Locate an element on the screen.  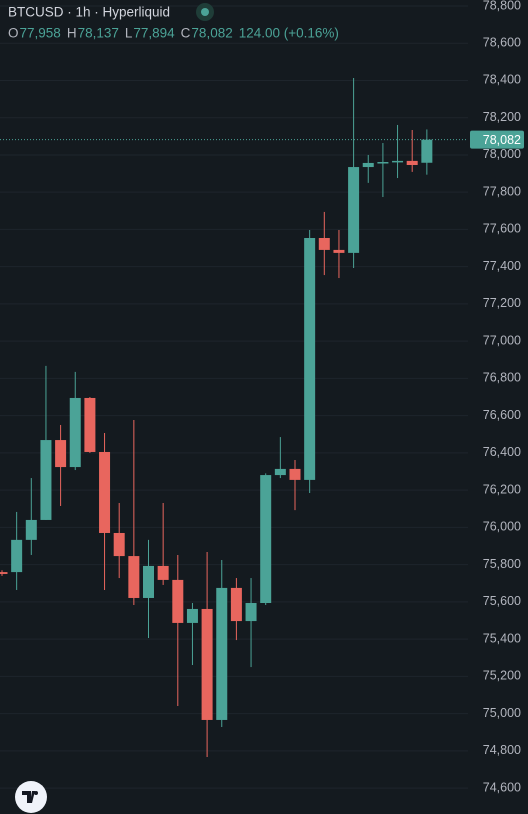
symbol-title: BTCUSD · 1h · Hyperliquid is located at coordinates (89, 12).